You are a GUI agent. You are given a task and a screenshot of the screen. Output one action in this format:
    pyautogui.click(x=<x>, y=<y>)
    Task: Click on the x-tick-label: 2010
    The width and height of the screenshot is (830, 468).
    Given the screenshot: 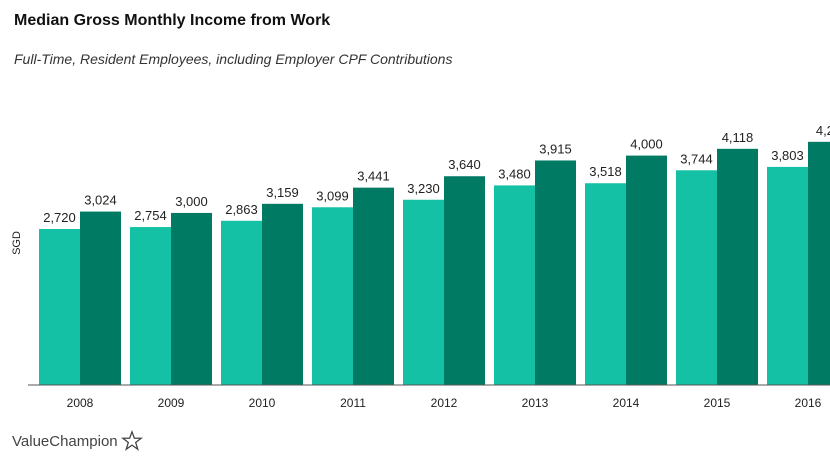 What is the action you would take?
    pyautogui.click(x=262, y=403)
    